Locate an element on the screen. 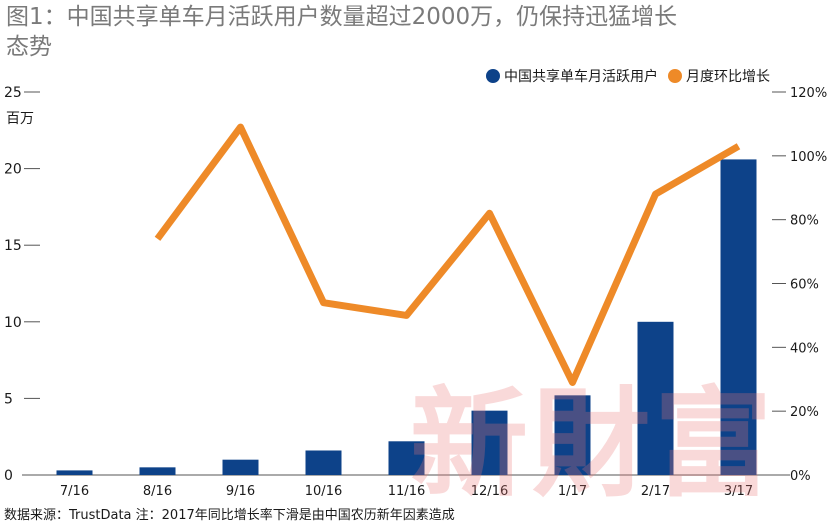  y-tick-label: 0 is located at coordinates (8, 476).